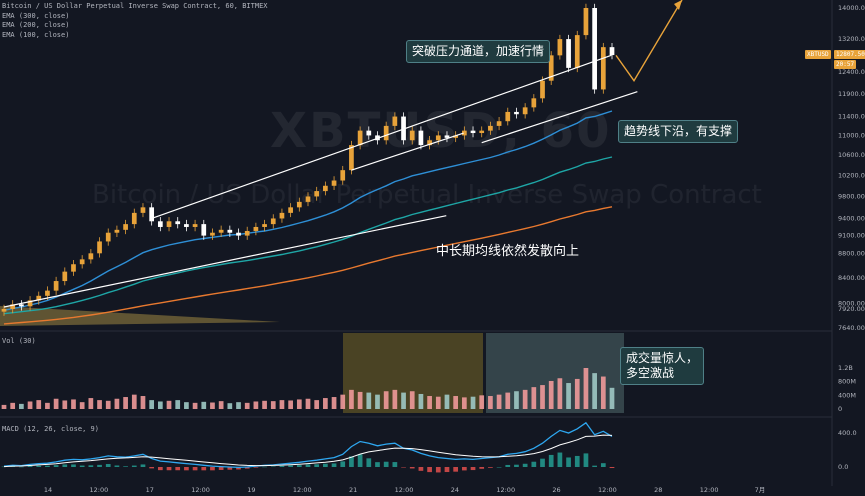 The height and width of the screenshot is (496, 865). I want to click on time-tick-label: 7月, so click(760, 490).